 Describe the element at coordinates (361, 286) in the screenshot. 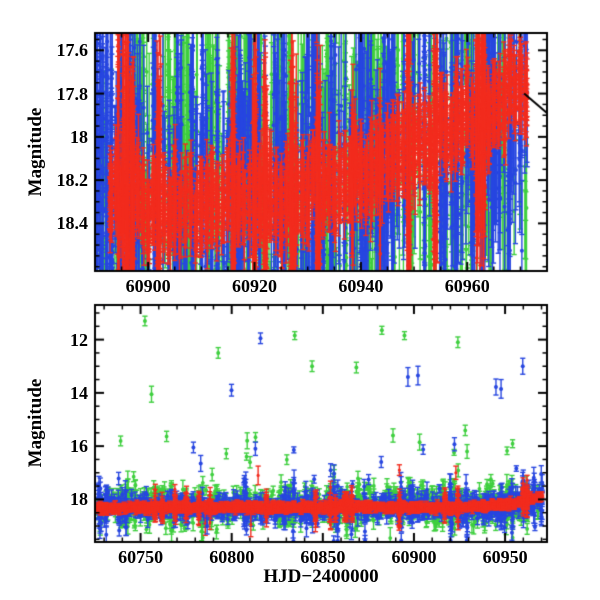

I see `x-tick-label: 60940` at that location.